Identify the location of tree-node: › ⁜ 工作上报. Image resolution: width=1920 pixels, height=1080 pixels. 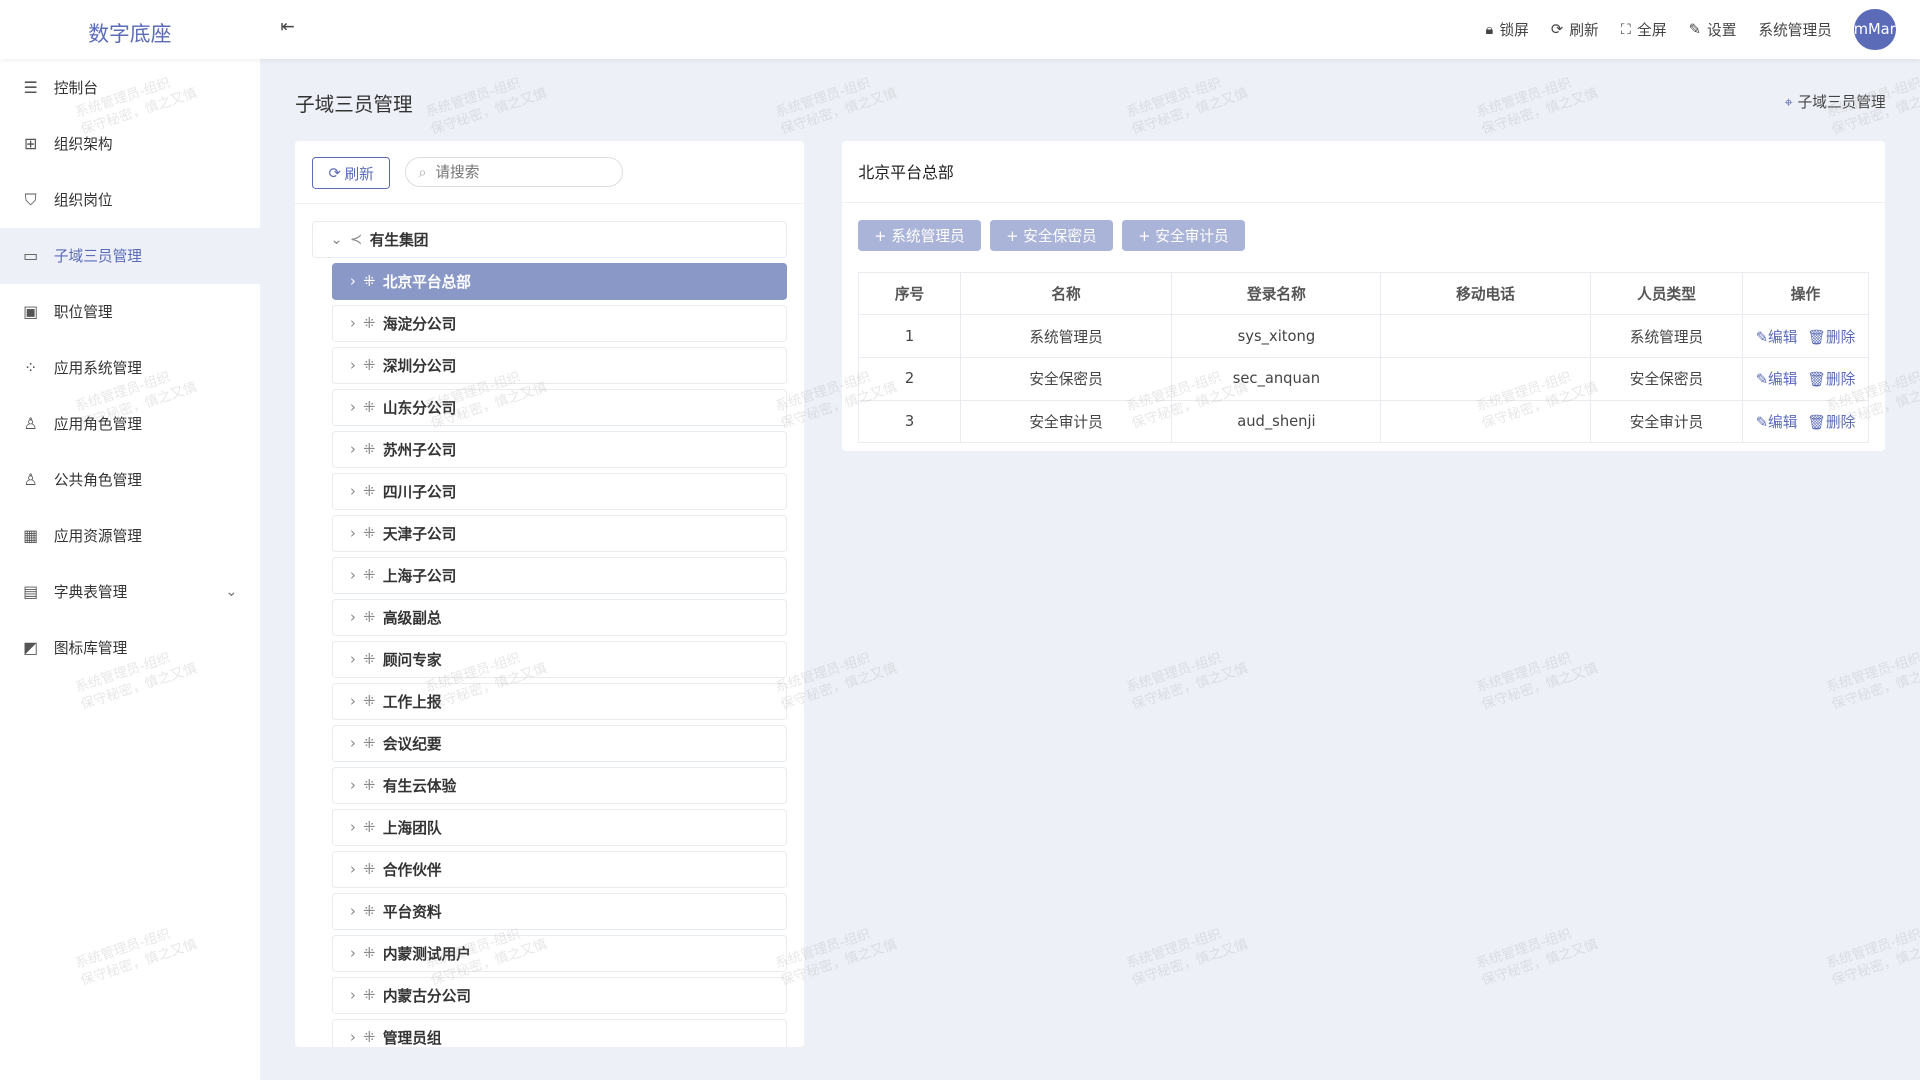
(559, 701).